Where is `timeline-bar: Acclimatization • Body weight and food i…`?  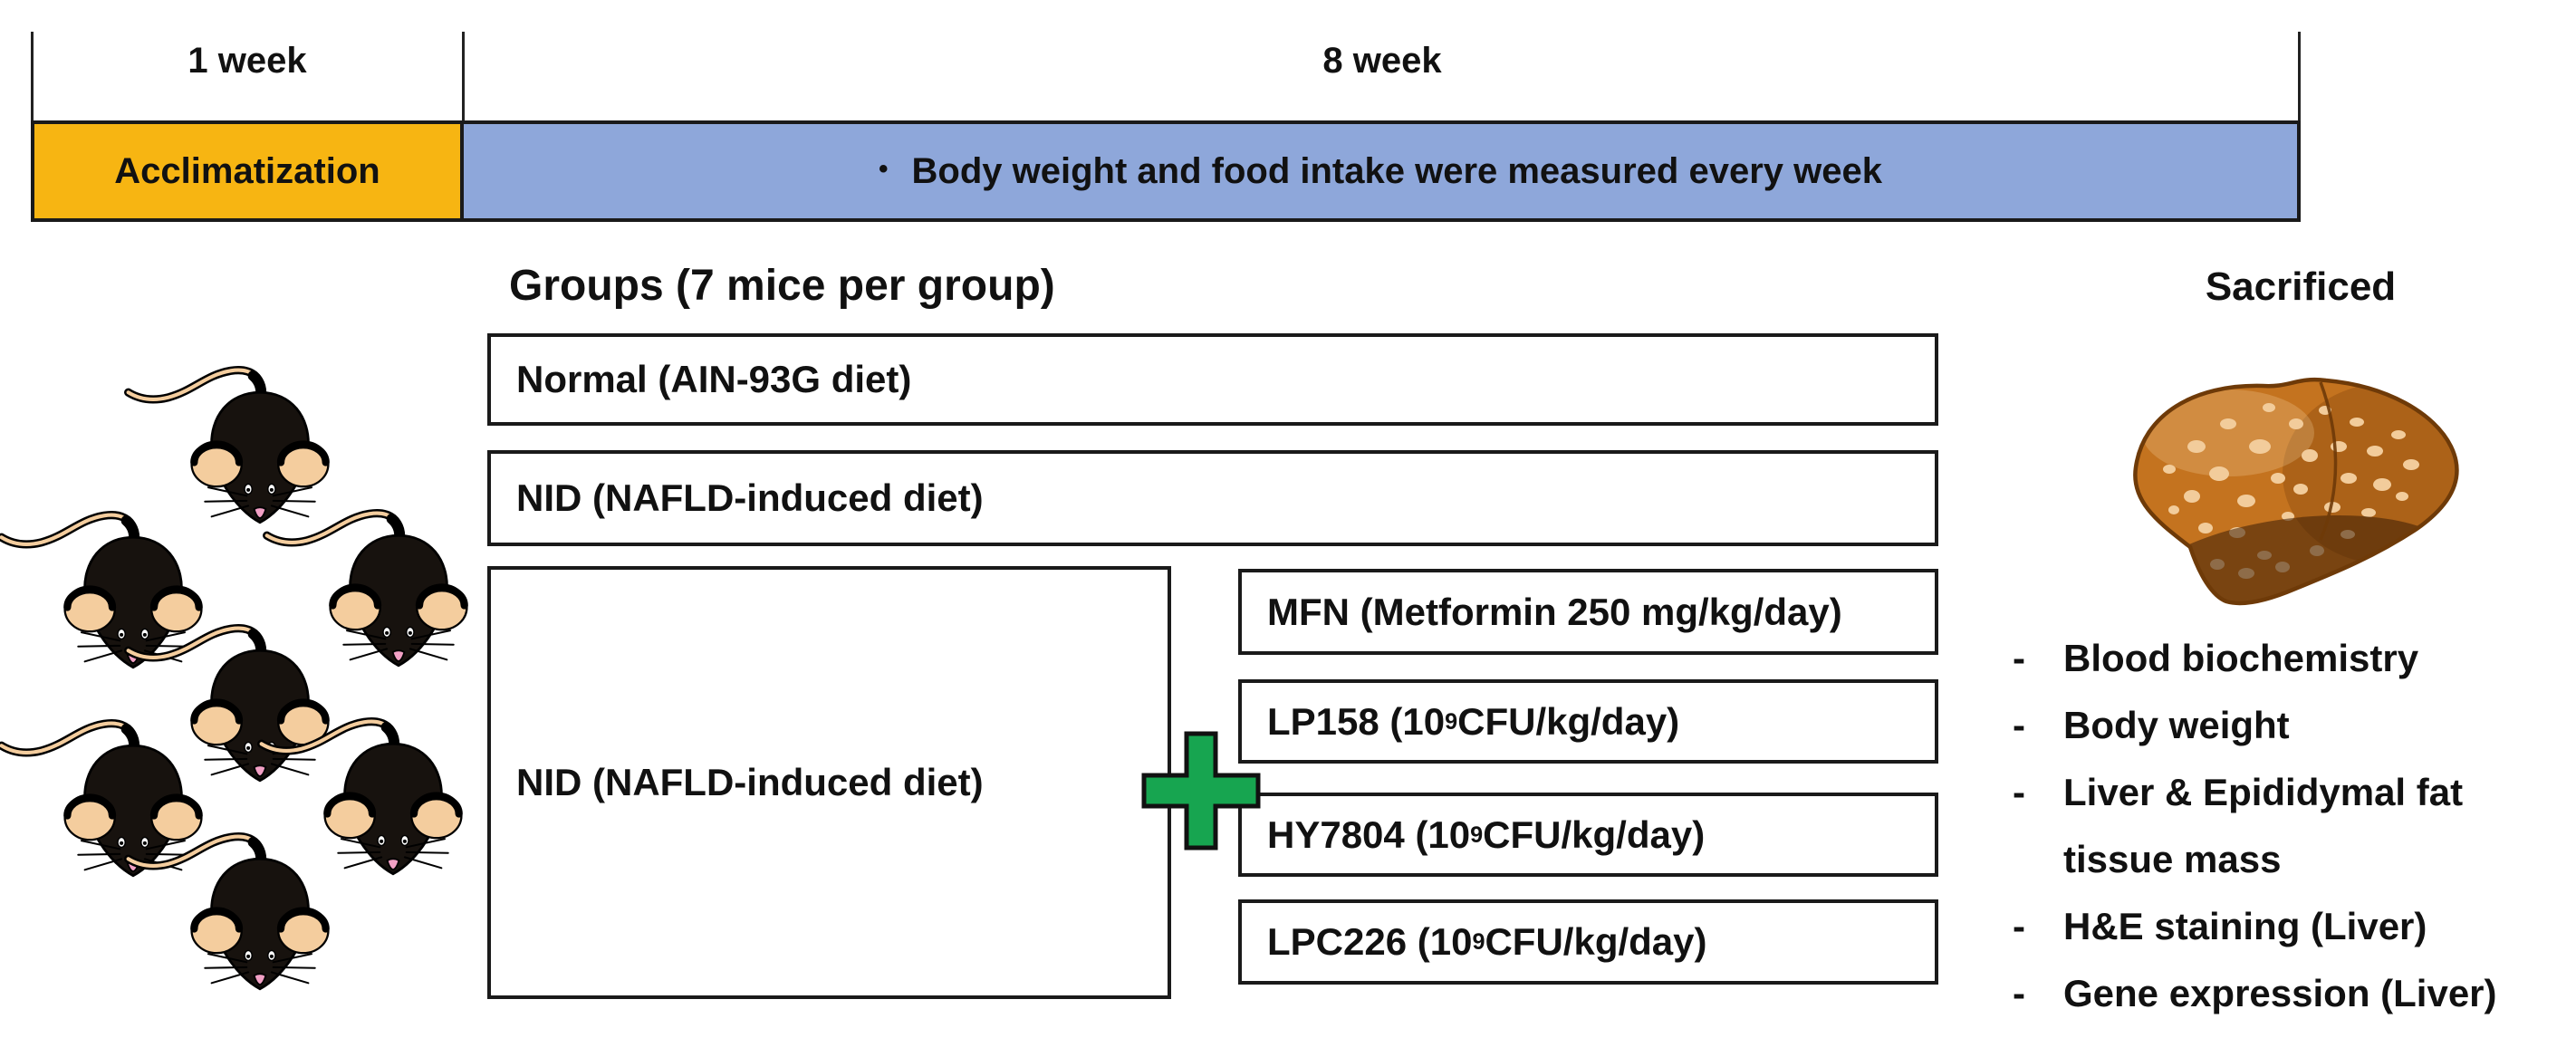 timeline-bar: Acclimatization • Body weight and food i… is located at coordinates (1166, 171).